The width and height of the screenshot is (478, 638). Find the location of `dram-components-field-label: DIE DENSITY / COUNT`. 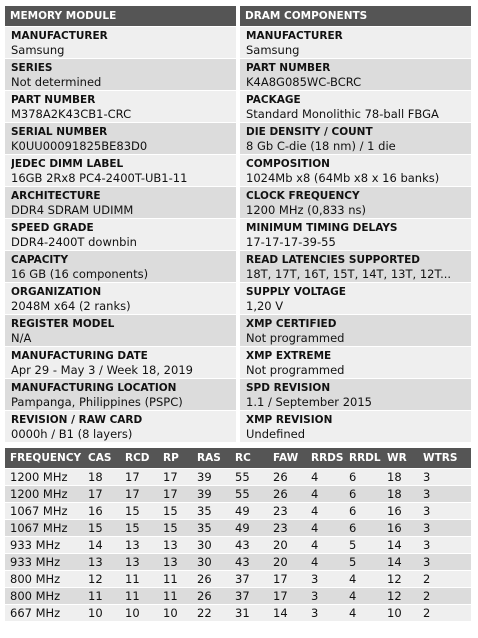

dram-components-field-label: DIE DENSITY / COUNT is located at coordinates (309, 132).